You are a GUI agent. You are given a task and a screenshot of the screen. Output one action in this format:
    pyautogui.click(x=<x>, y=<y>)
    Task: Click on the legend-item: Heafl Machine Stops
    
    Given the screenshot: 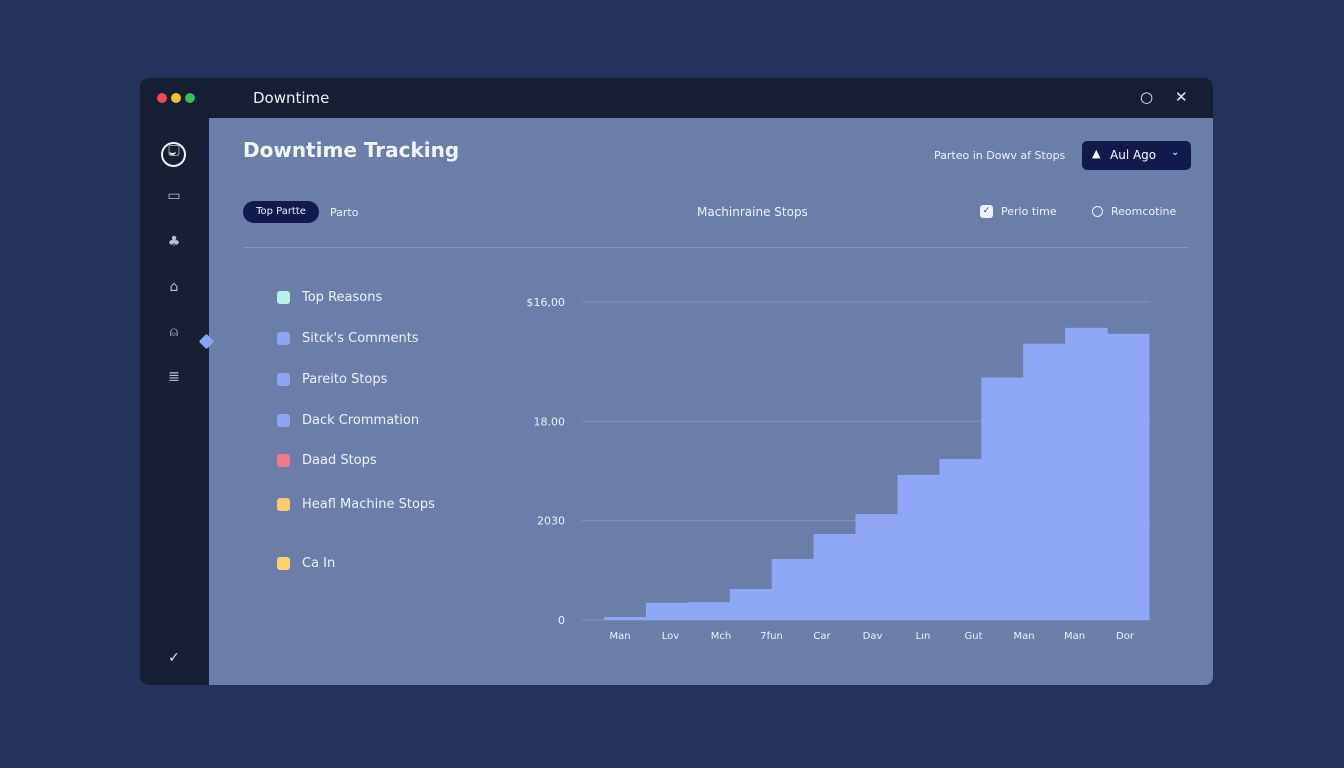 What is the action you would take?
    pyautogui.click(x=356, y=504)
    